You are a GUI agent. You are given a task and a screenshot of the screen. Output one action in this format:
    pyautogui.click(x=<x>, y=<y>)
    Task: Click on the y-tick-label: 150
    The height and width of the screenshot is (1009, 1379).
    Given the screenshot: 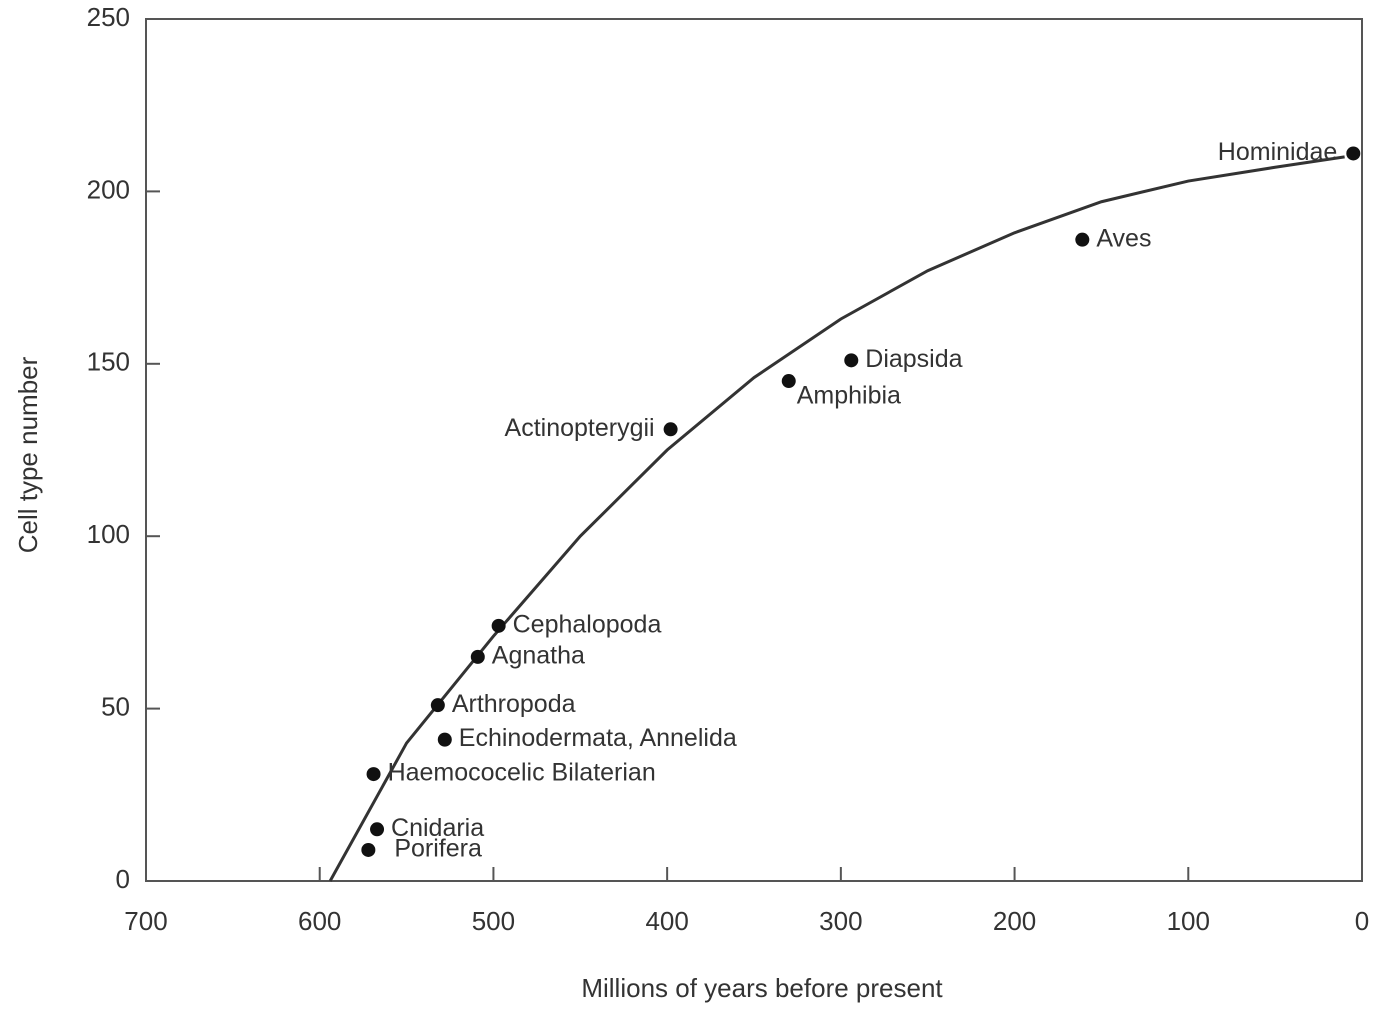 What is the action you would take?
    pyautogui.click(x=108, y=362)
    